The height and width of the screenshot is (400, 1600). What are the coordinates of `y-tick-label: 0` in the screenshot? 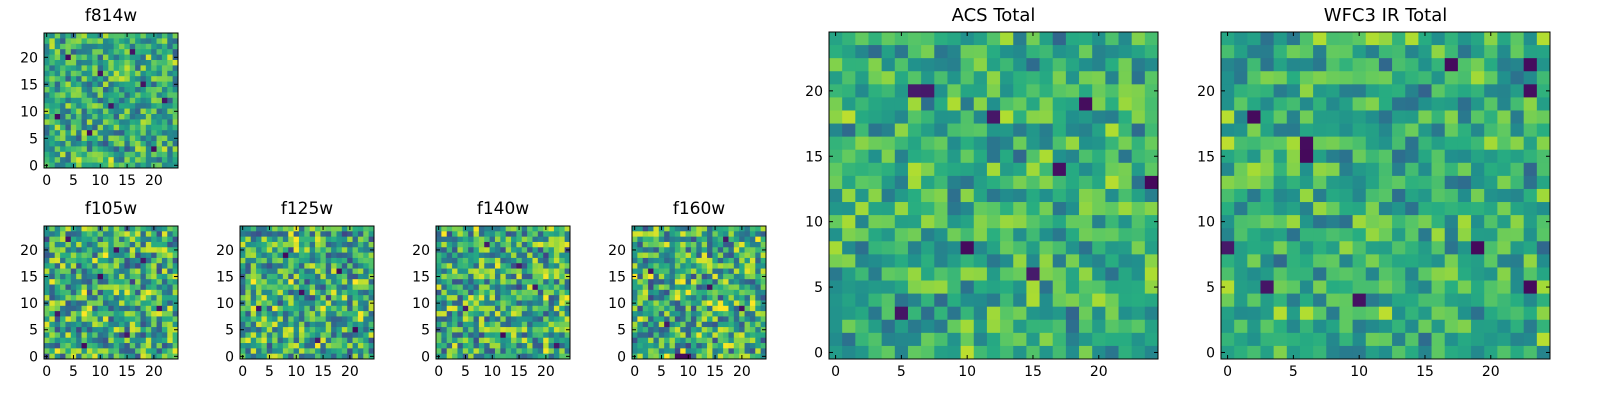 It's located at (818, 353).